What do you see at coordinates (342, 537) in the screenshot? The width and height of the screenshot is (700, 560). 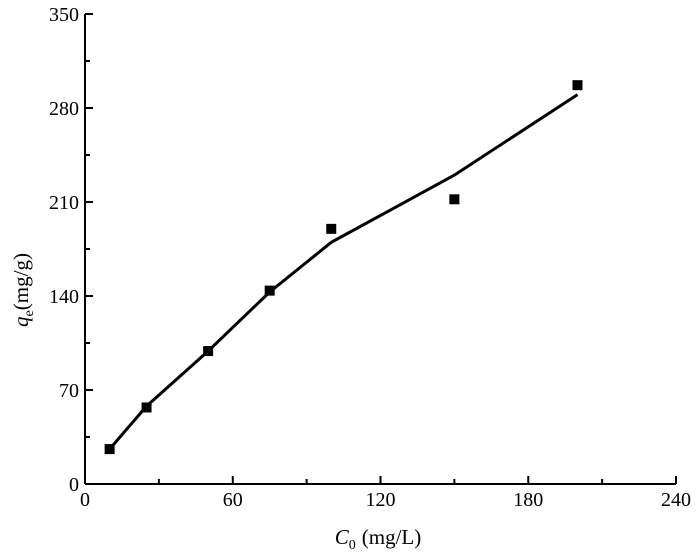 I see `x-axis-symbol: C` at bounding box center [342, 537].